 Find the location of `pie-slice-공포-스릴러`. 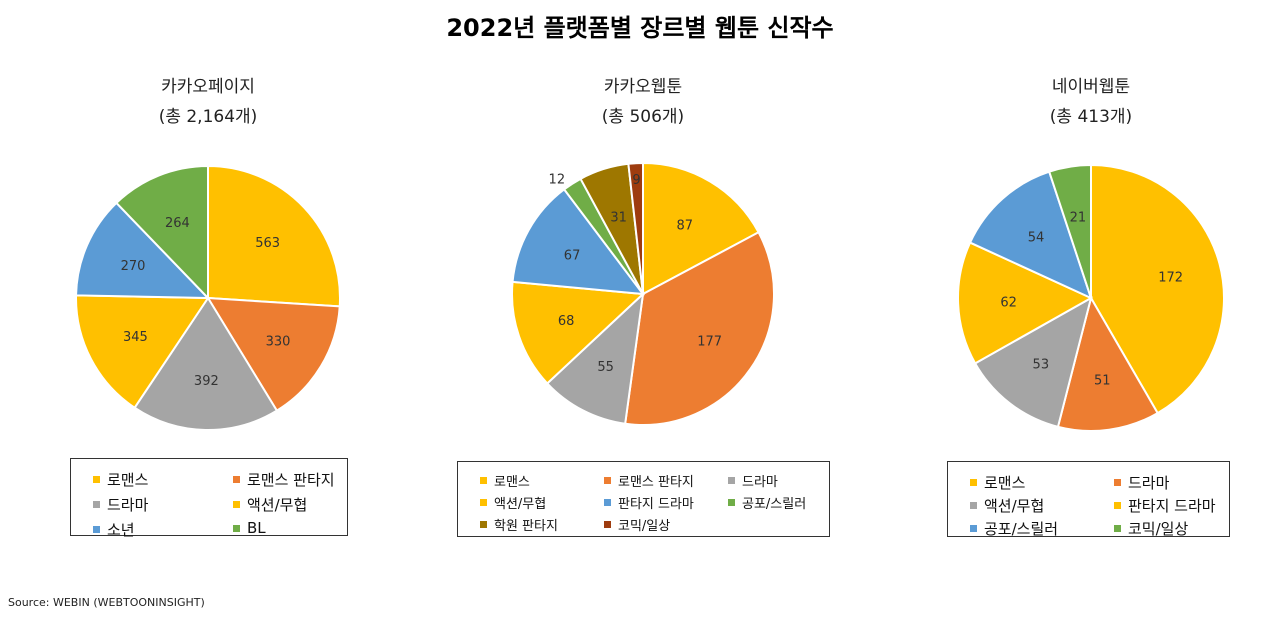

pie-slice-공포-스릴러 is located at coordinates (1030, 235).